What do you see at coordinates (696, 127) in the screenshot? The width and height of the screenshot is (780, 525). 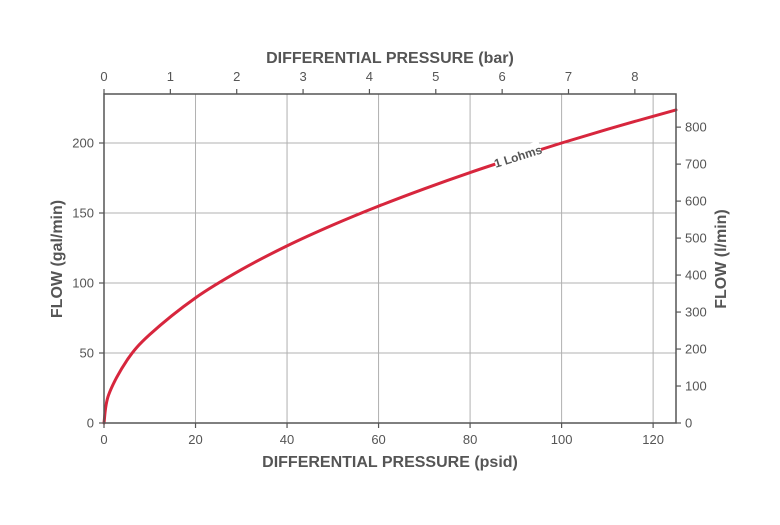 I see `y-right-tick-label: 800` at bounding box center [696, 127].